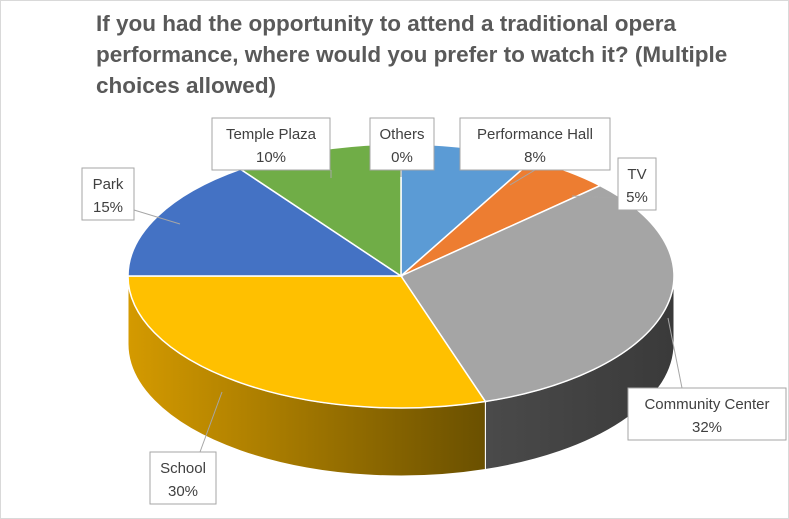  Describe the element at coordinates (537, 293) in the screenshot. I see `pie-slice-community-center` at that location.